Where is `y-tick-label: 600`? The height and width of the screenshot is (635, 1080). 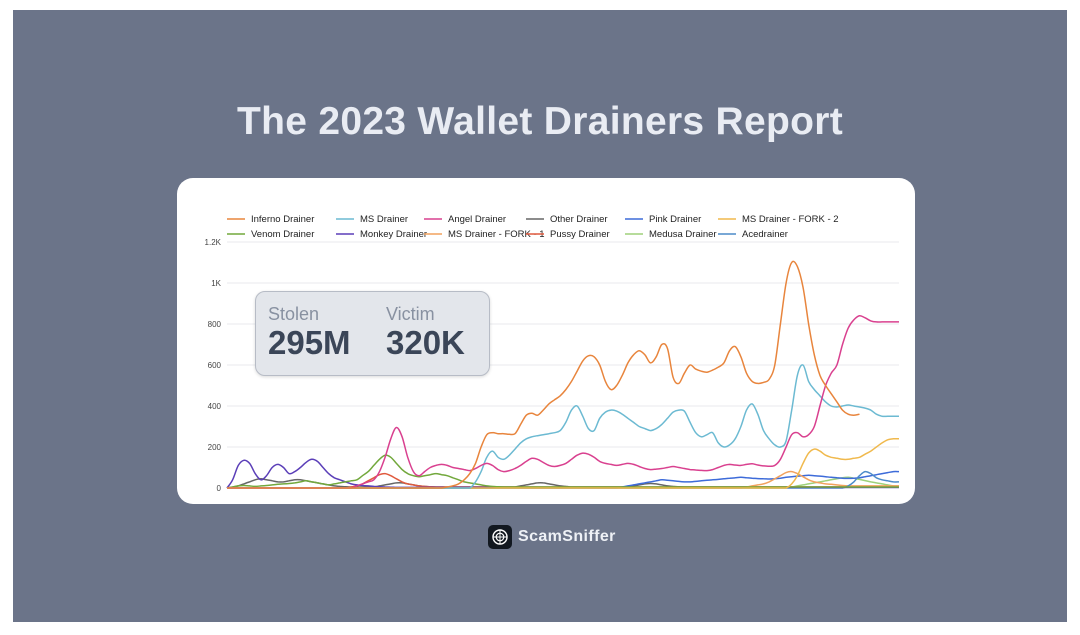
y-tick-label: 600 is located at coordinates (215, 365).